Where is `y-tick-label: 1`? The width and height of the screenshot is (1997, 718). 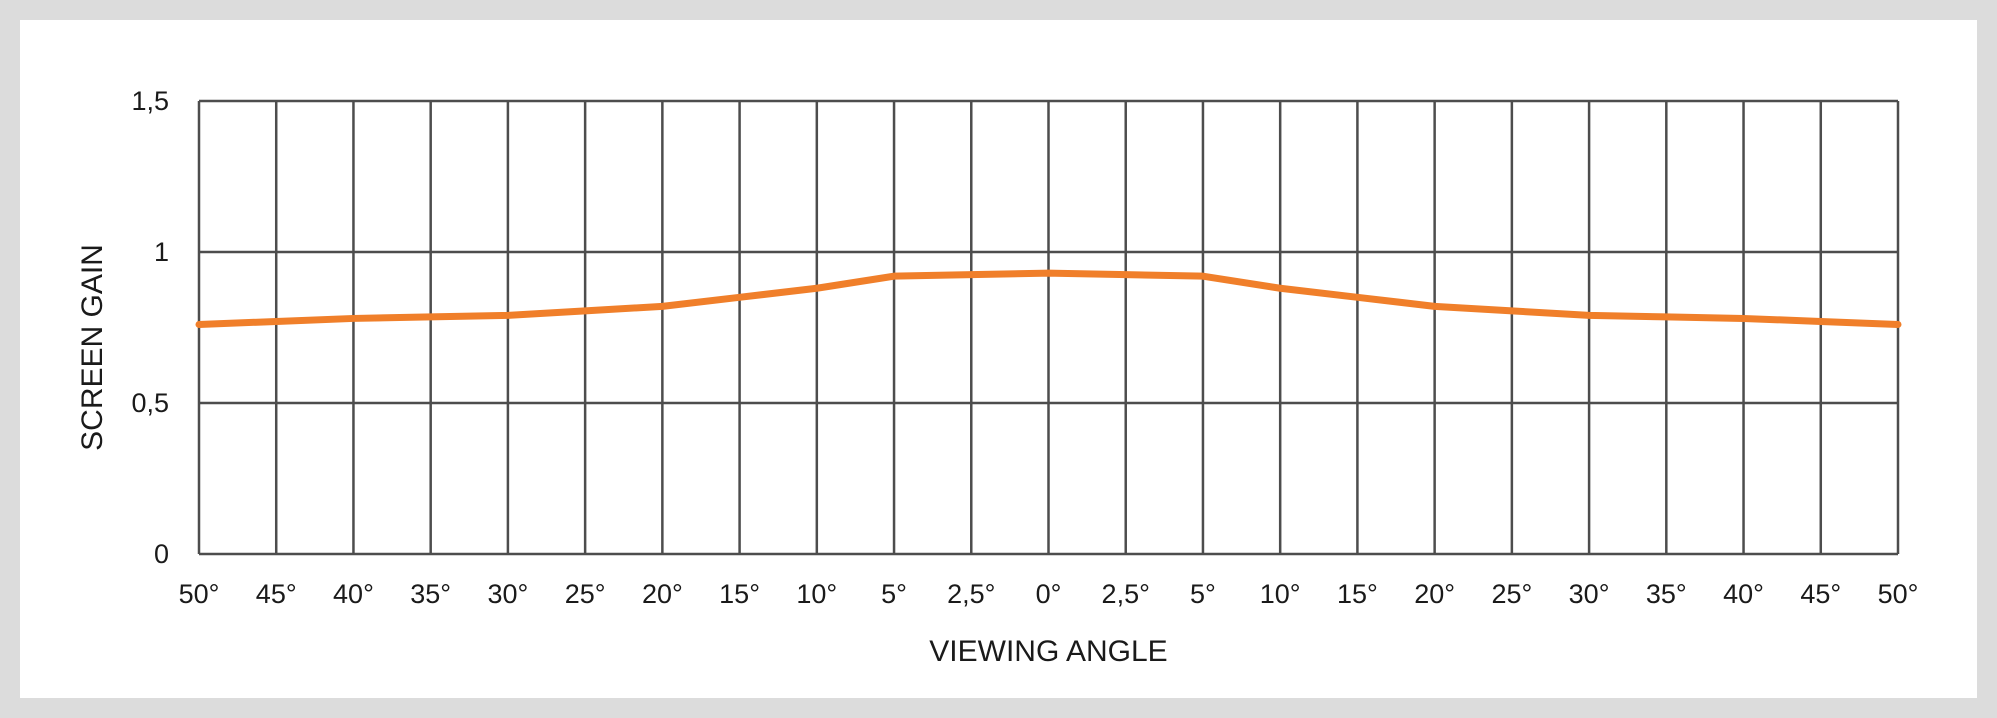
y-tick-label: 1 is located at coordinates (161, 252).